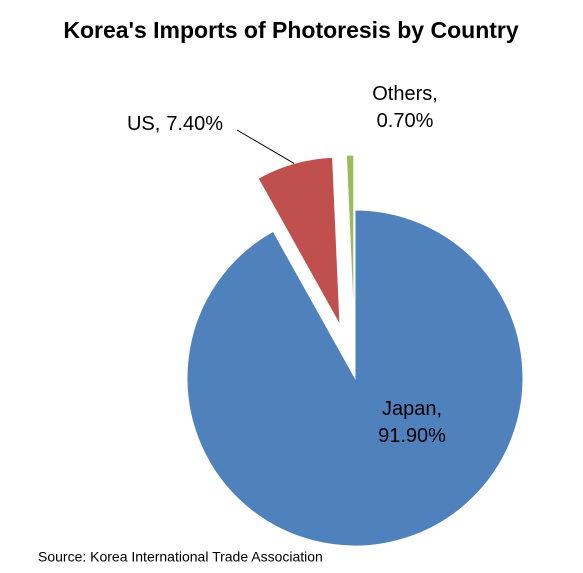 This screenshot has width=583, height=573. What do you see at coordinates (412, 436) in the screenshot?
I see `value-label: 91.90%` at bounding box center [412, 436].